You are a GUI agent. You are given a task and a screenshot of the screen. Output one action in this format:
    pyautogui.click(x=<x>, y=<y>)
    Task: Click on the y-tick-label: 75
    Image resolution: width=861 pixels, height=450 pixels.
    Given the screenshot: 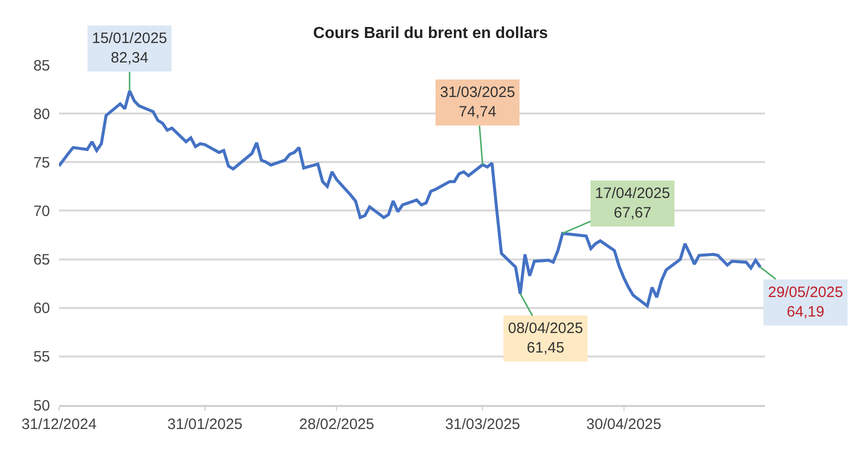 What is the action you would take?
    pyautogui.click(x=41, y=163)
    